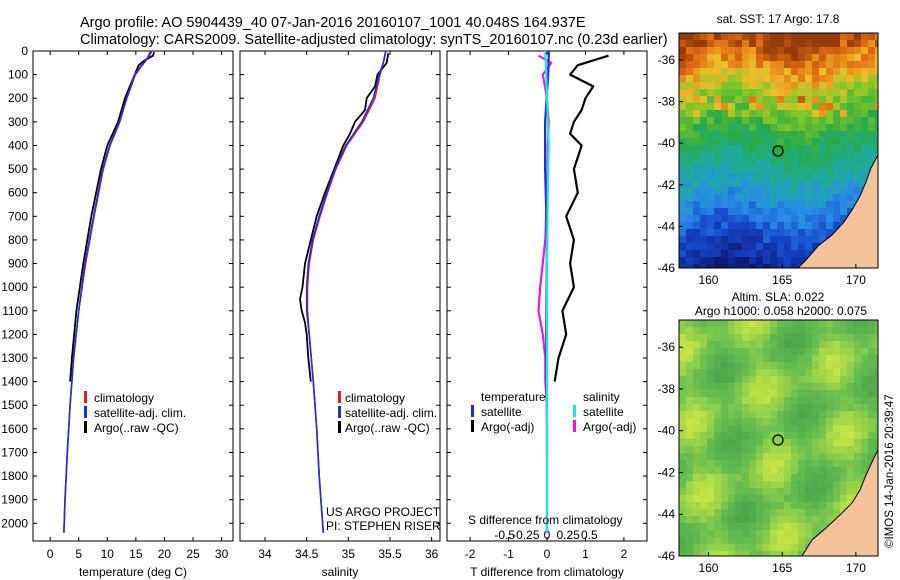  I want to click on depth-tick-label: 600, so click(18, 193).